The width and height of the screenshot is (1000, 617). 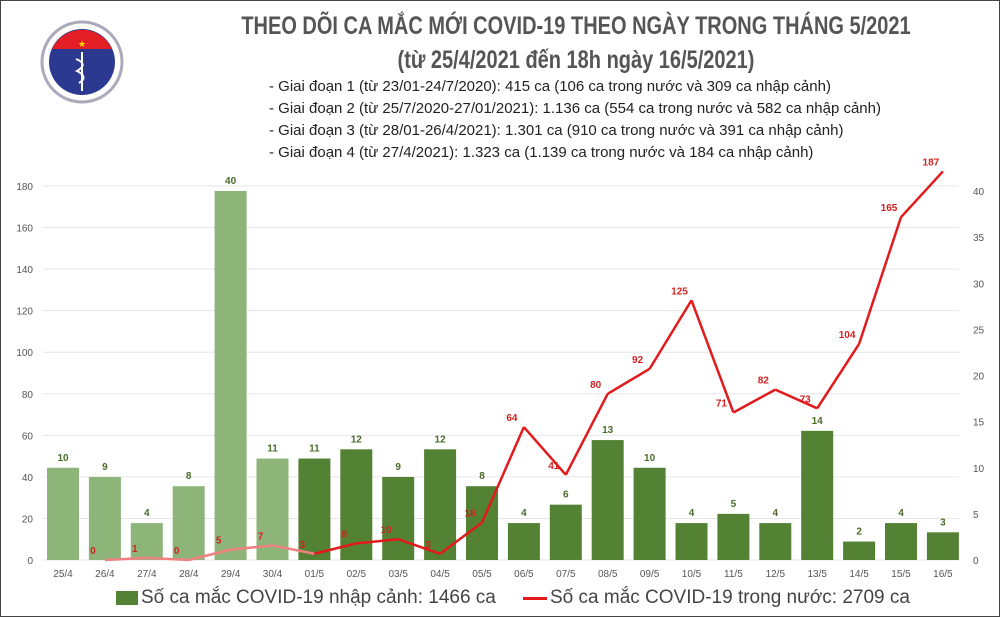 What do you see at coordinates (345, 534) in the screenshot?
I see `line-data-label: 8` at bounding box center [345, 534].